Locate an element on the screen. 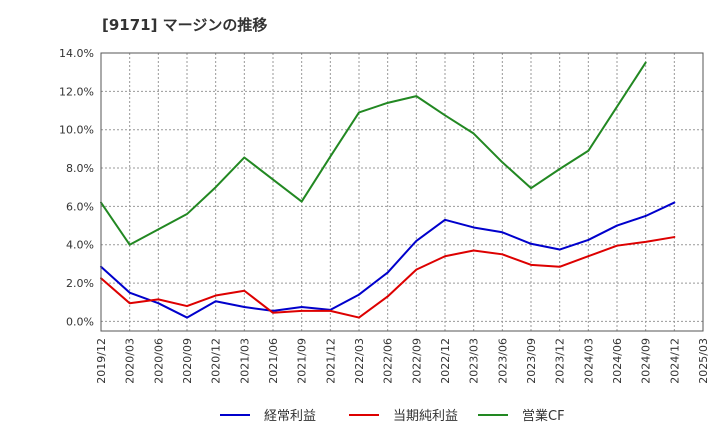  y-tick-label: 12.0% is located at coordinates (76, 91).